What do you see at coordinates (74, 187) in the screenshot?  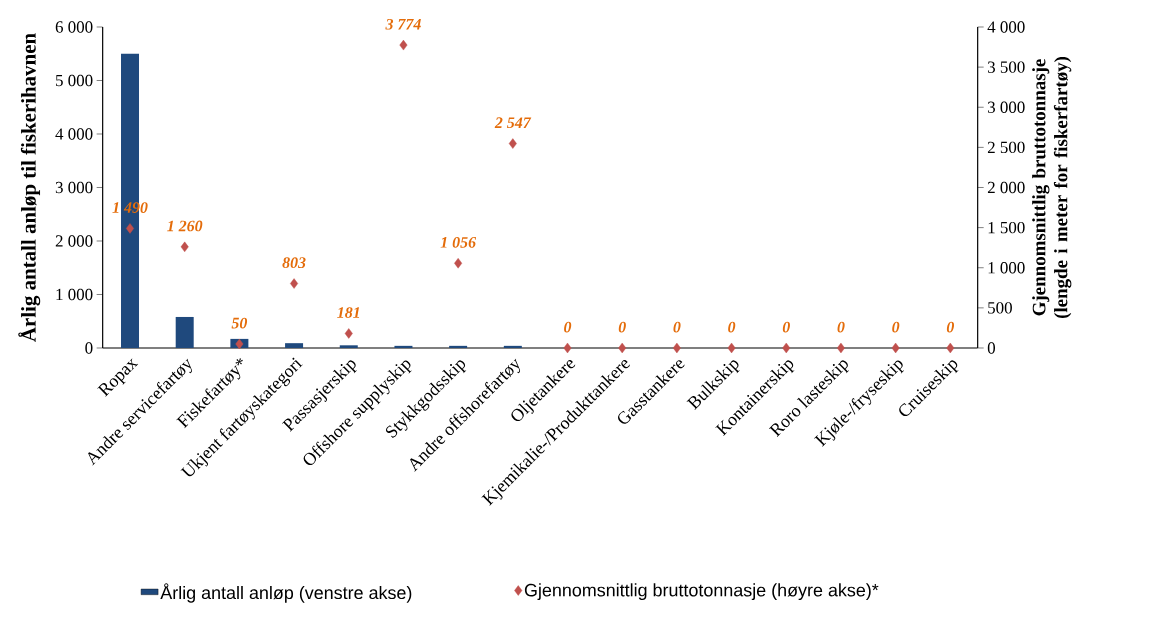 I see `y-tick-label: 3 000` at bounding box center [74, 187].